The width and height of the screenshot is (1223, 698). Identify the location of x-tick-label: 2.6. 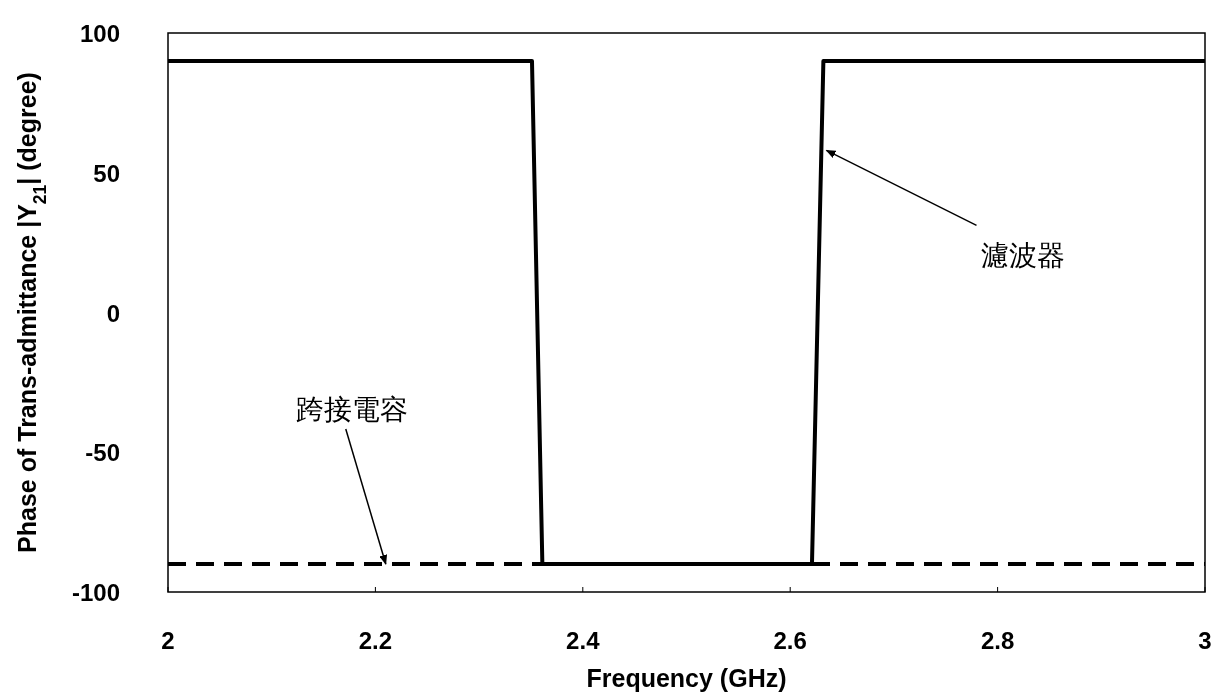
(790, 640).